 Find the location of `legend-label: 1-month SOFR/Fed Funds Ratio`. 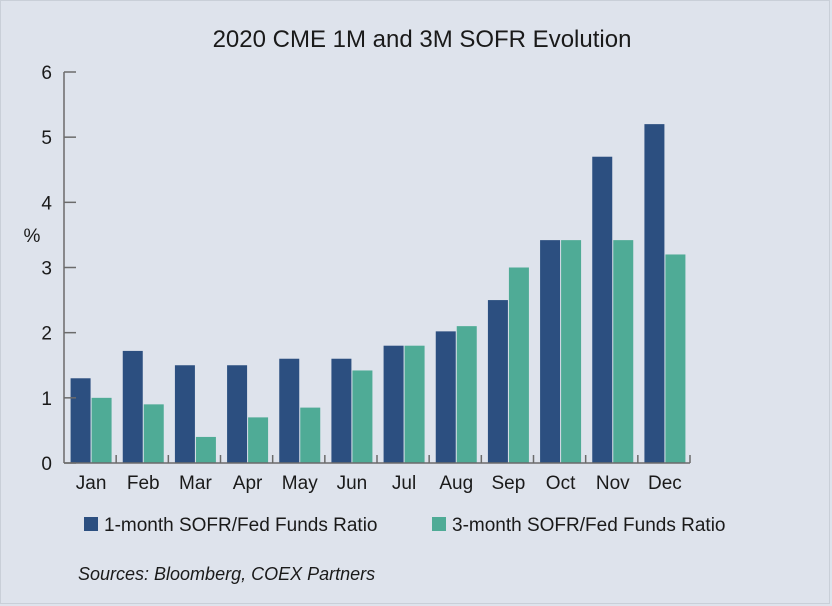

legend-label: 1-month SOFR/Fed Funds Ratio is located at coordinates (241, 525).